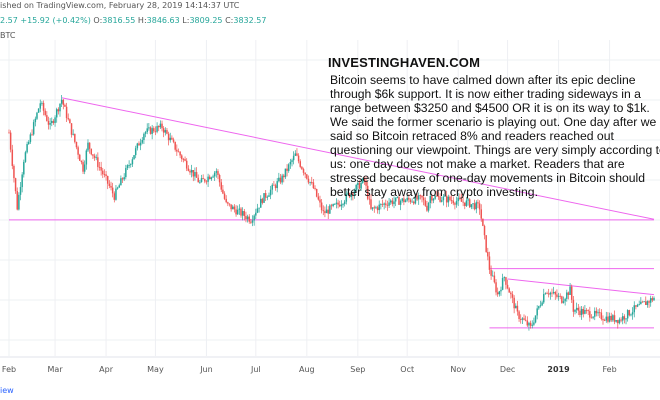  I want to click on high-label: H:, so click(142, 20).